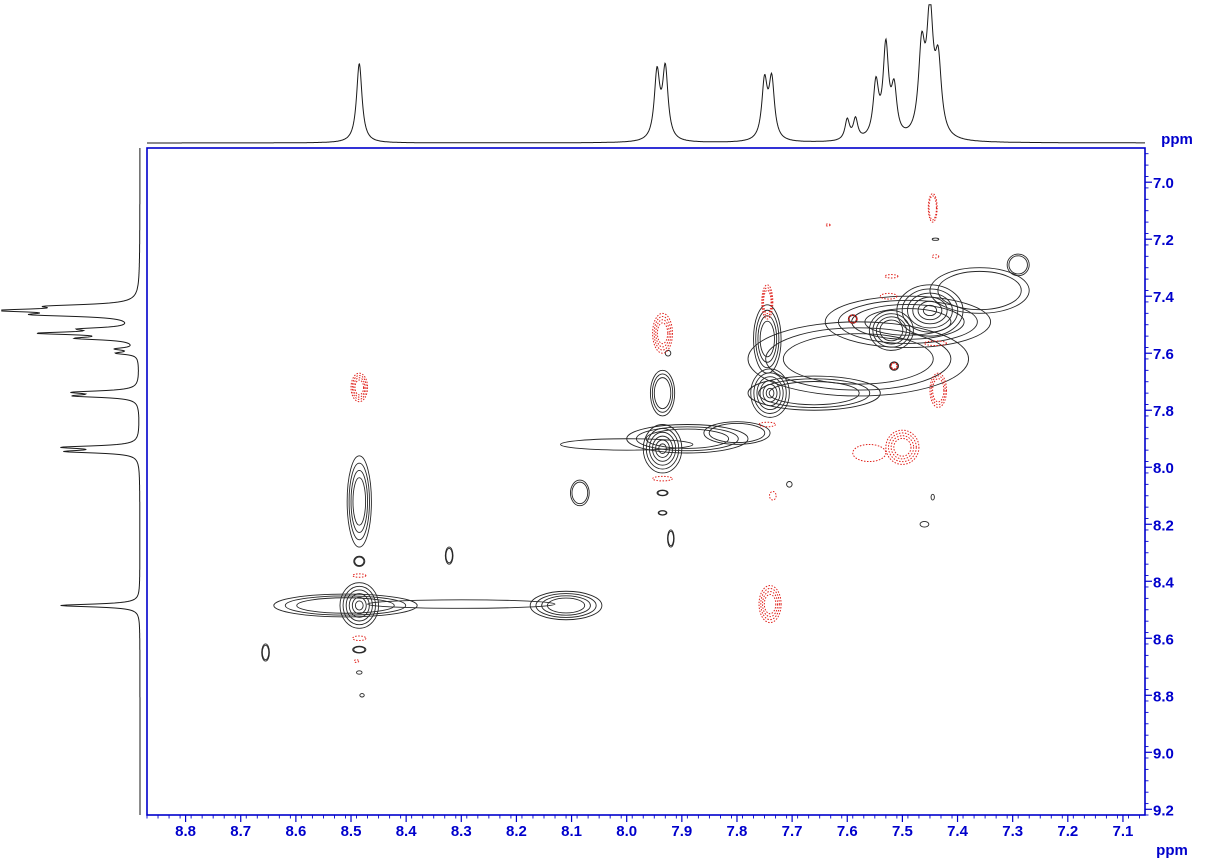  I want to click on x-tick-label: 8.6, so click(295, 831).